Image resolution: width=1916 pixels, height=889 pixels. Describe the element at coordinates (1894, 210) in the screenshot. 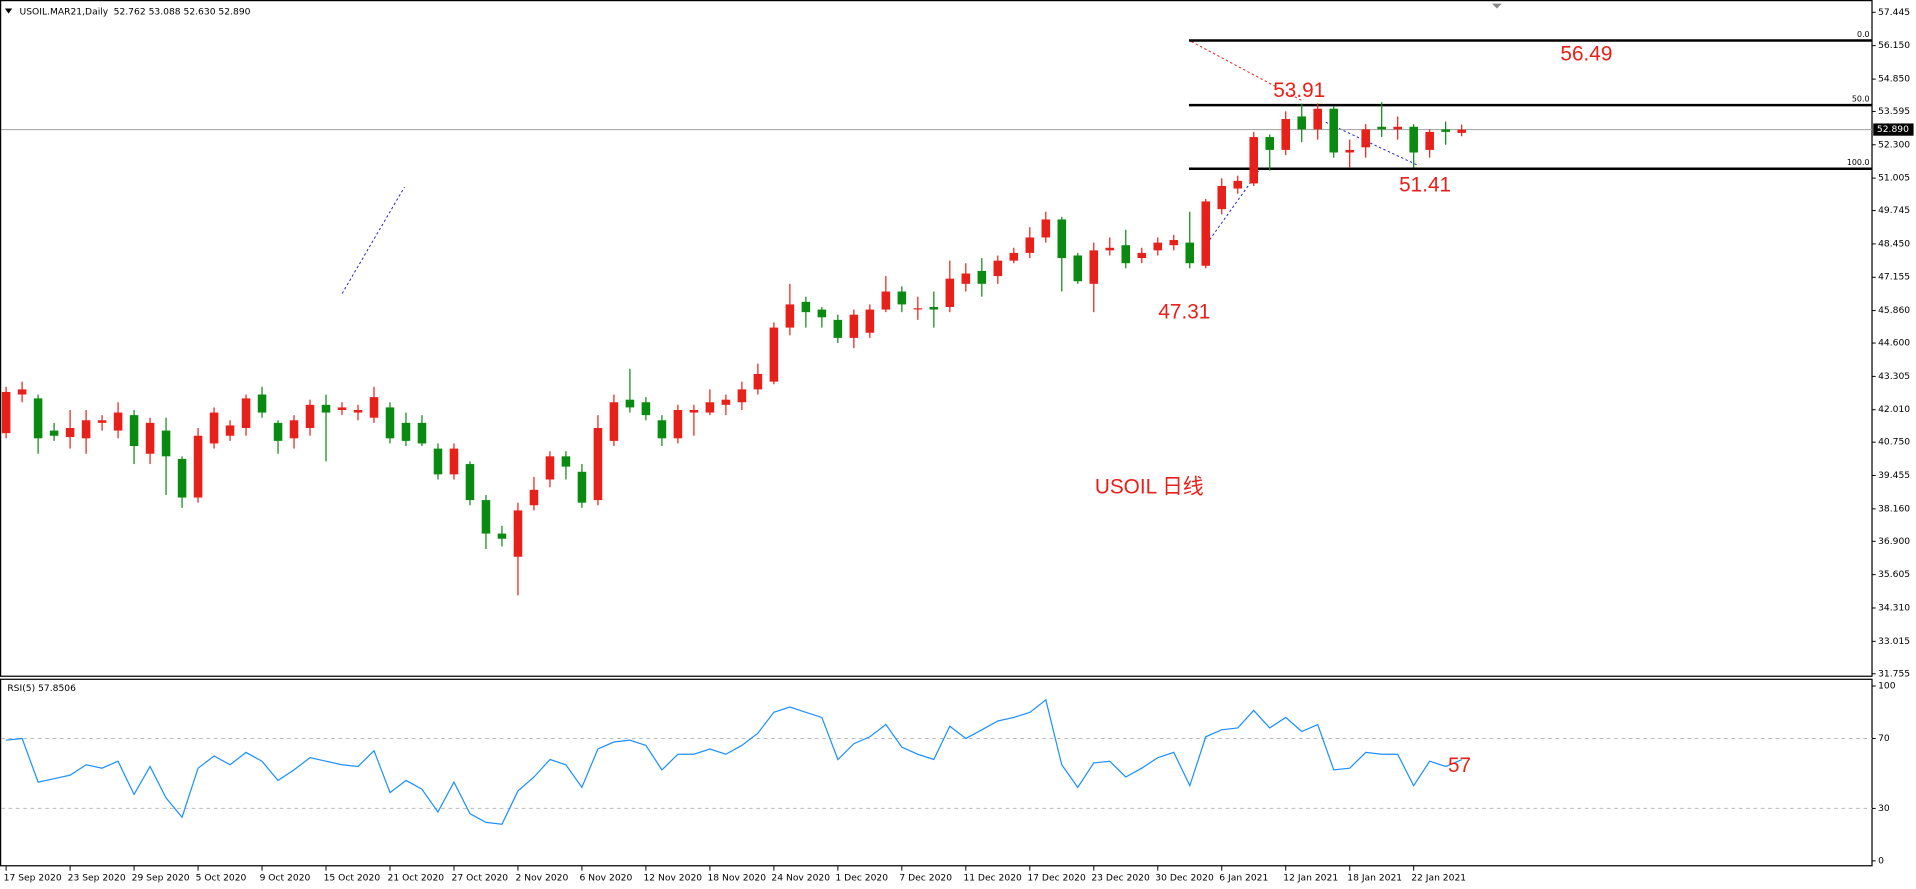

I see `y-tick-label: 49.745` at that location.